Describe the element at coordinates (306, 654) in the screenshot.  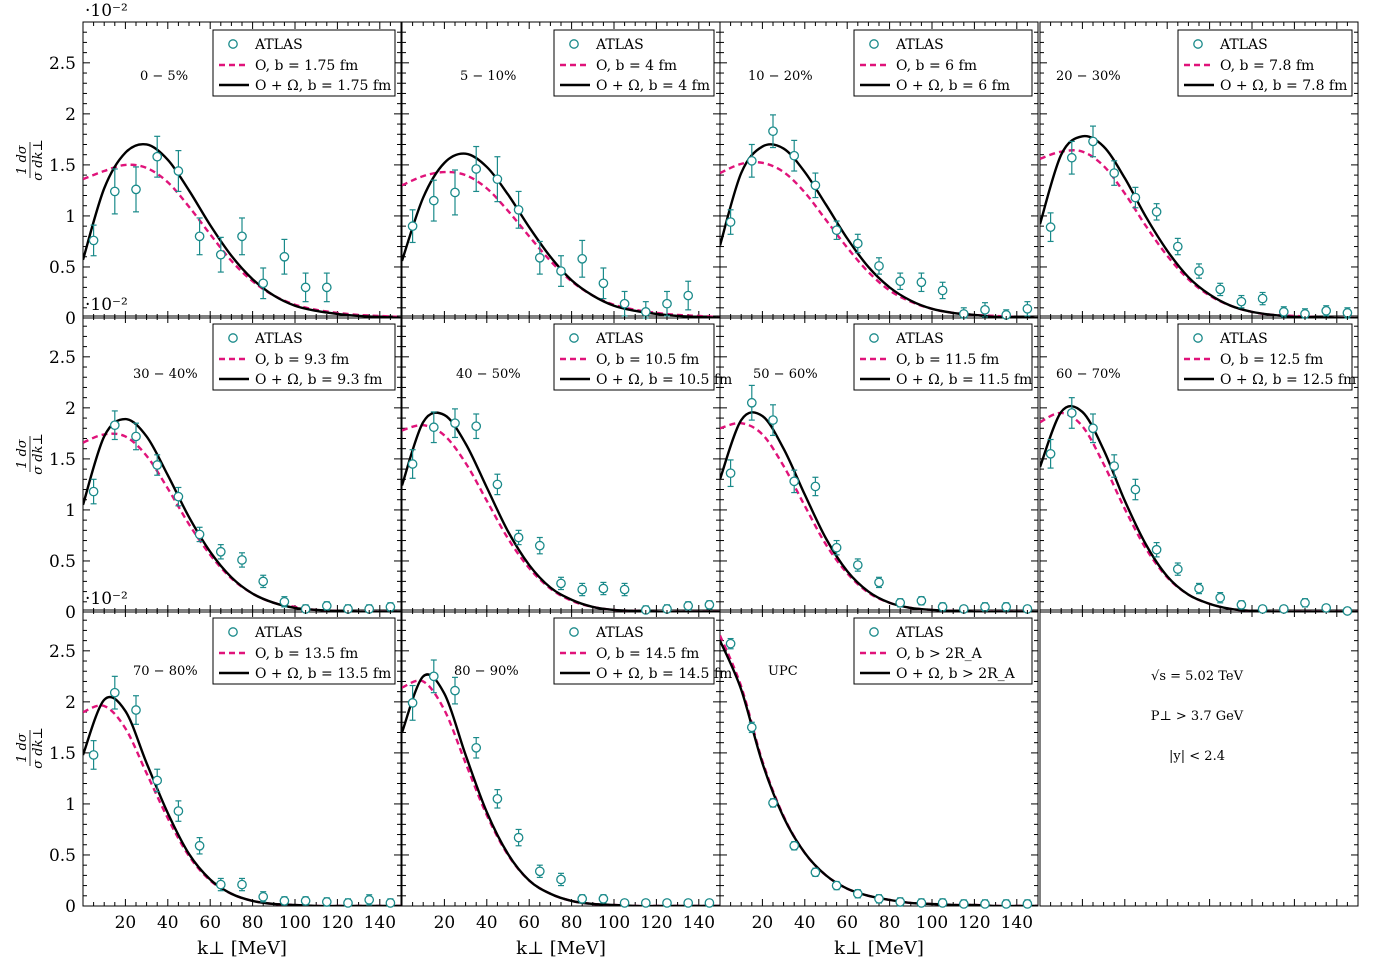
I see `legend-label-O: O, b = 13.5 fm` at that location.